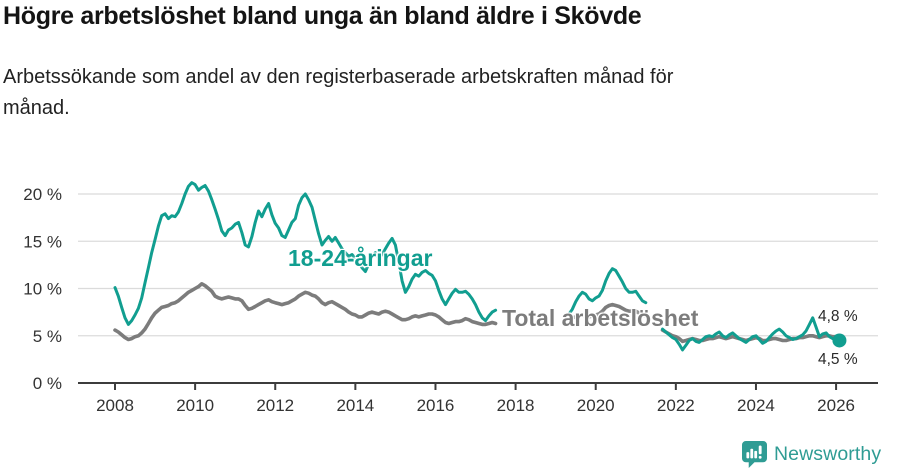  What do you see at coordinates (436, 405) in the screenshot?
I see `x-axis-tick-label: 2016` at bounding box center [436, 405].